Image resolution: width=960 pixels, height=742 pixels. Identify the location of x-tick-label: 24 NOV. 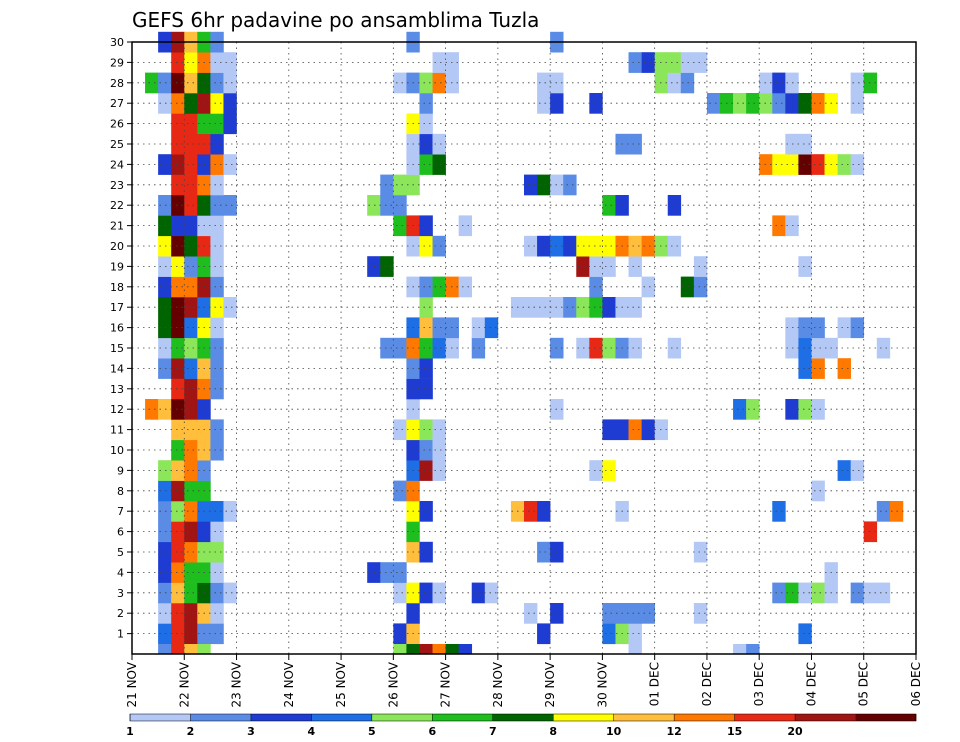
(289, 684).